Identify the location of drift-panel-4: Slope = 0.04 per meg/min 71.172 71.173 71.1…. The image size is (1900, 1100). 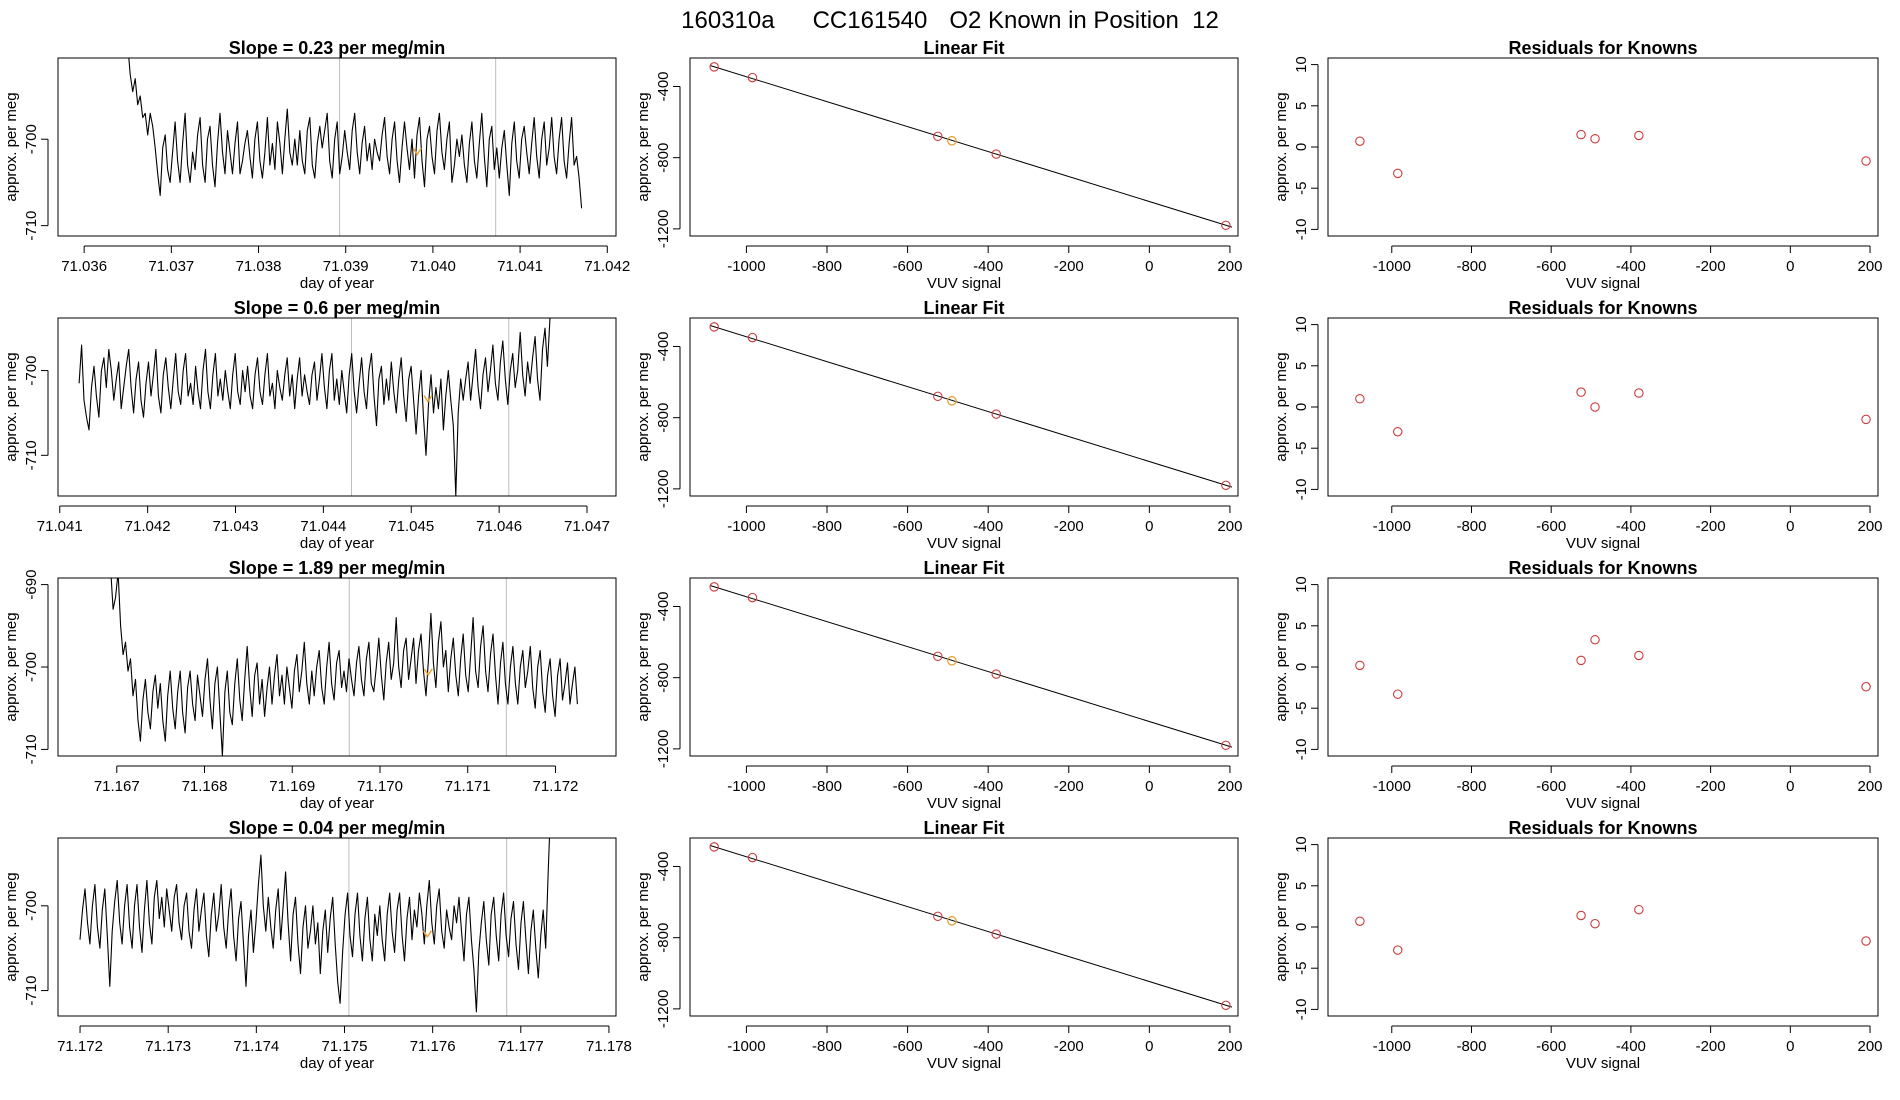
(317, 945).